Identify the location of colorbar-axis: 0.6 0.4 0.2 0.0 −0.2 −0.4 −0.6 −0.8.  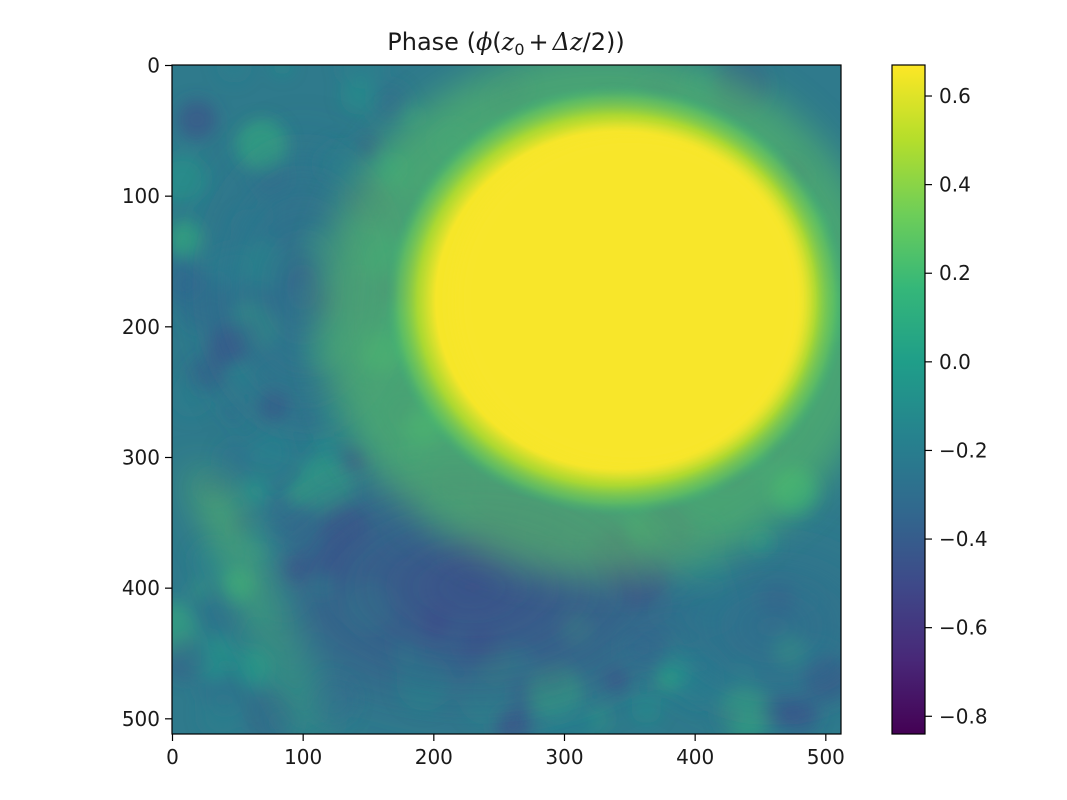
(956, 406).